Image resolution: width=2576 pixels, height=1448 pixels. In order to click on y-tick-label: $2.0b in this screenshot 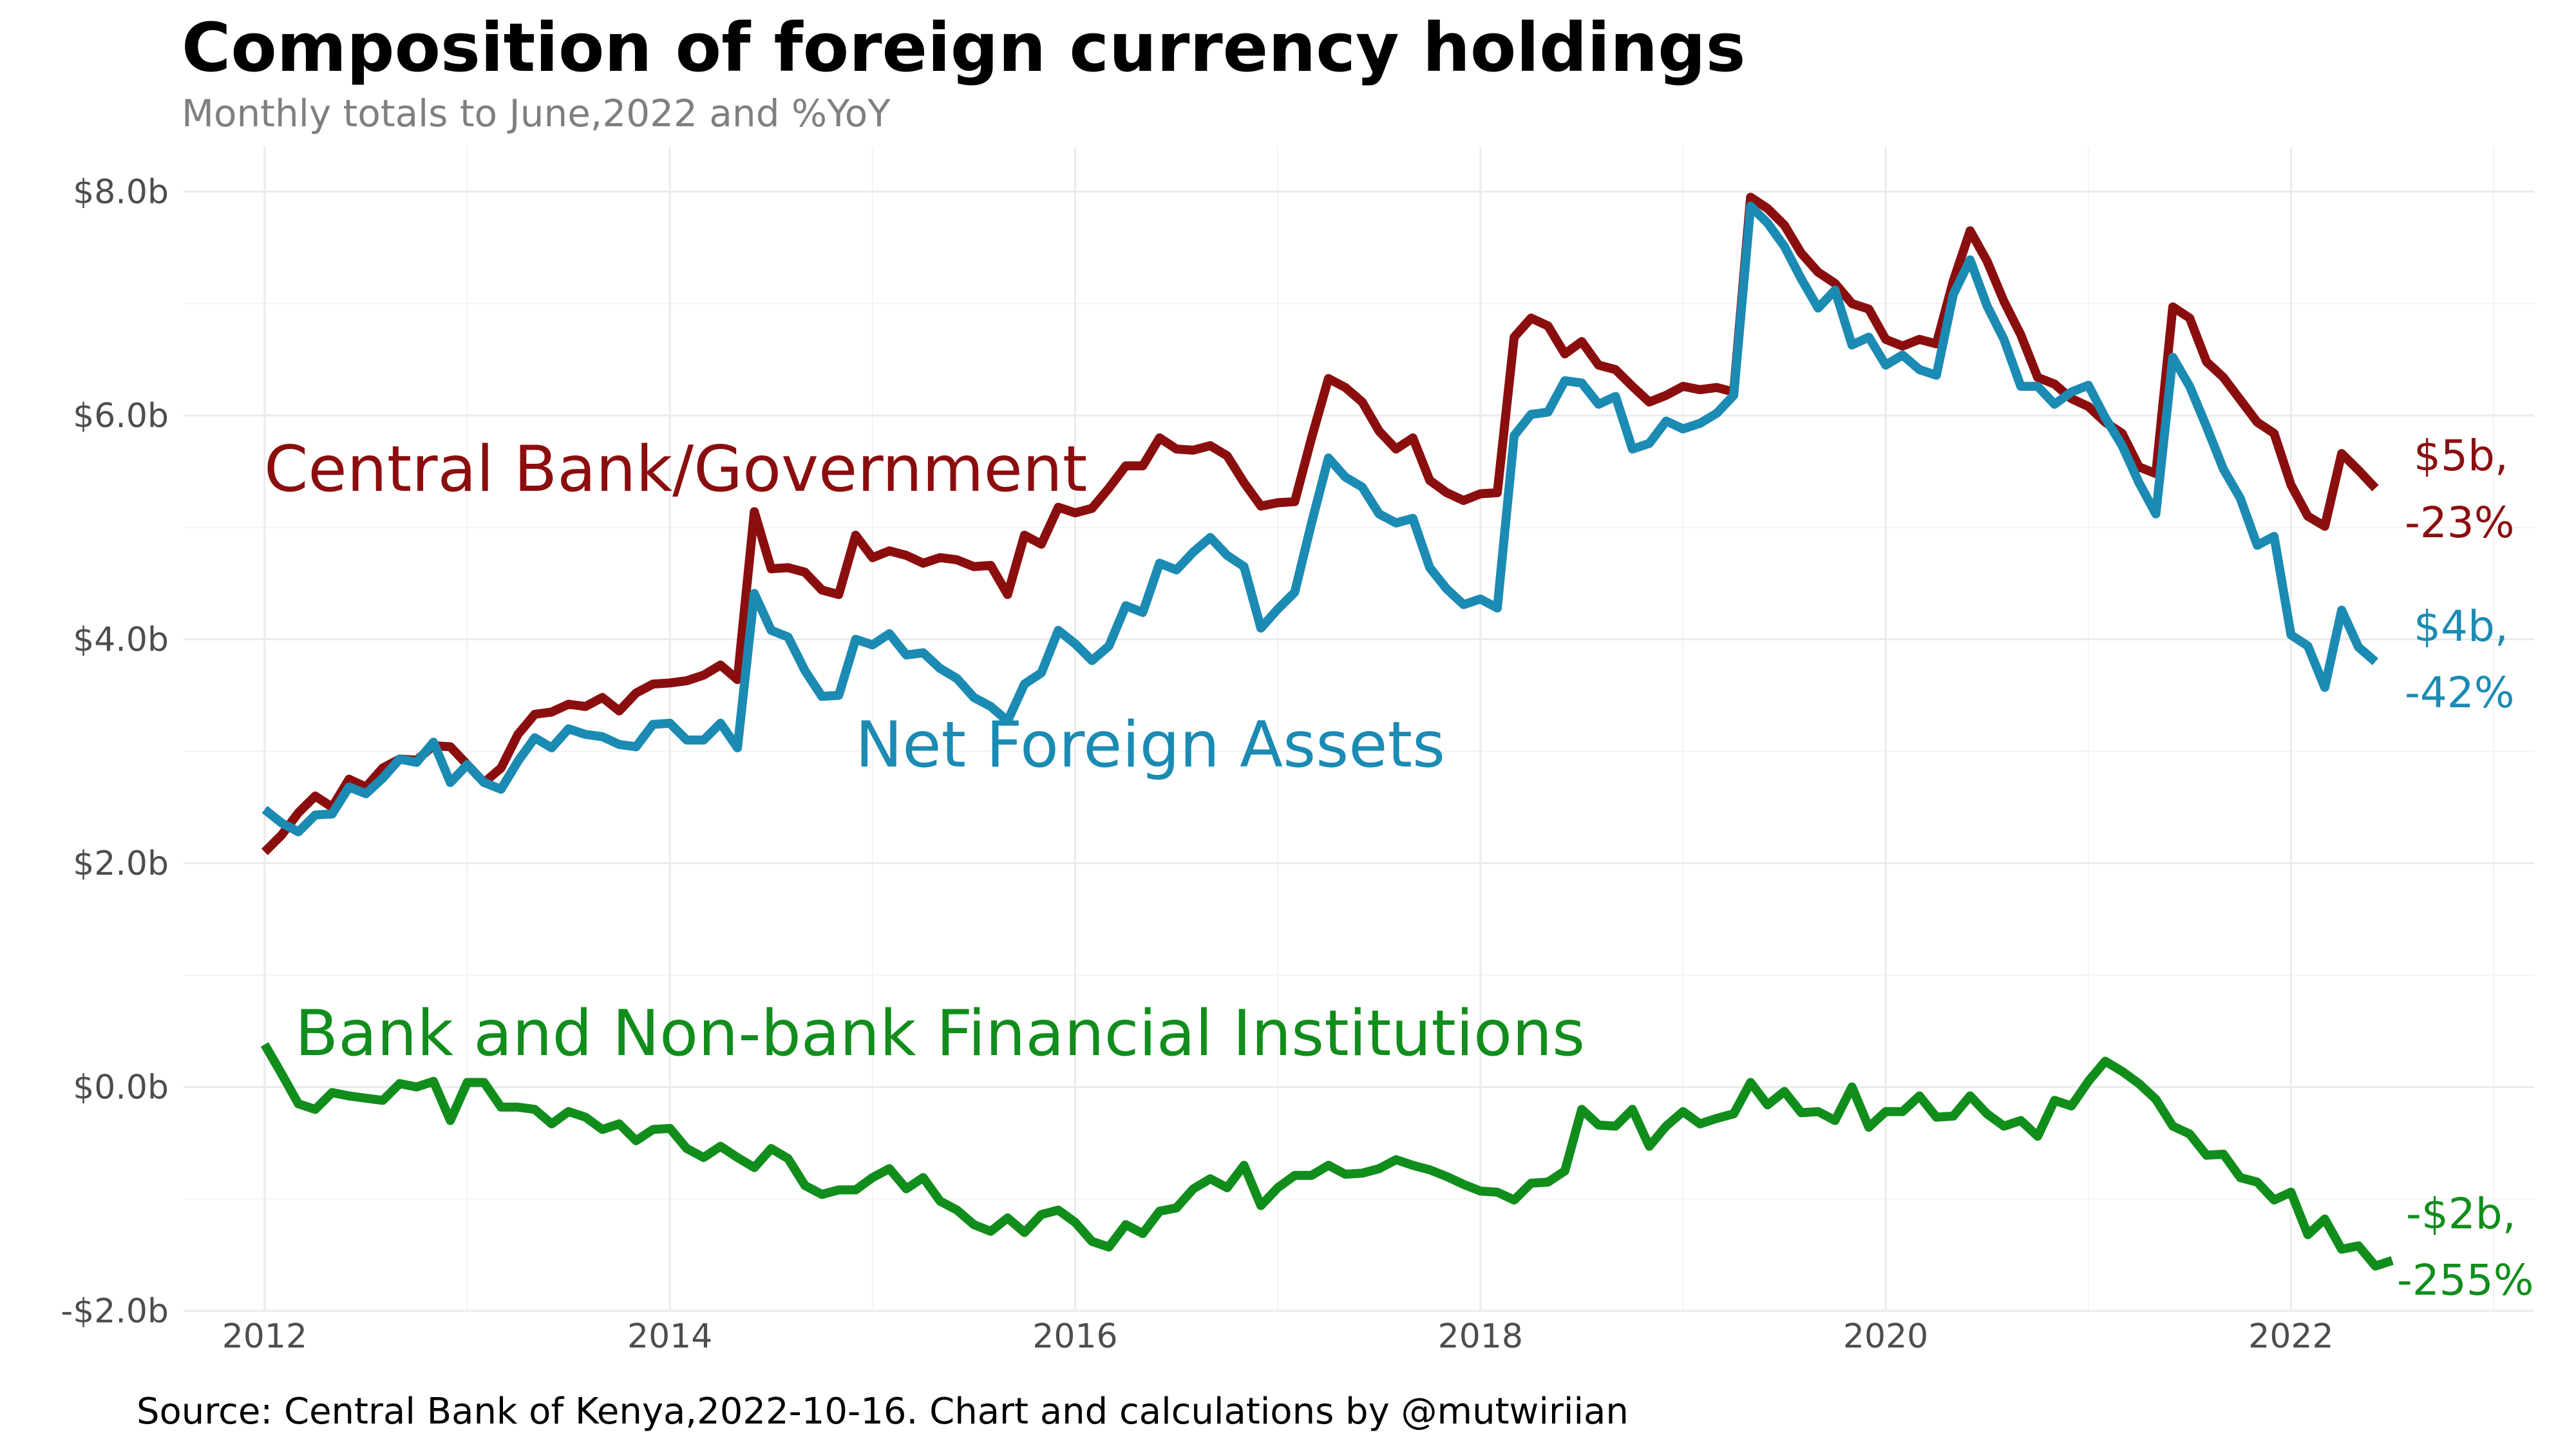, I will do `click(121, 863)`.